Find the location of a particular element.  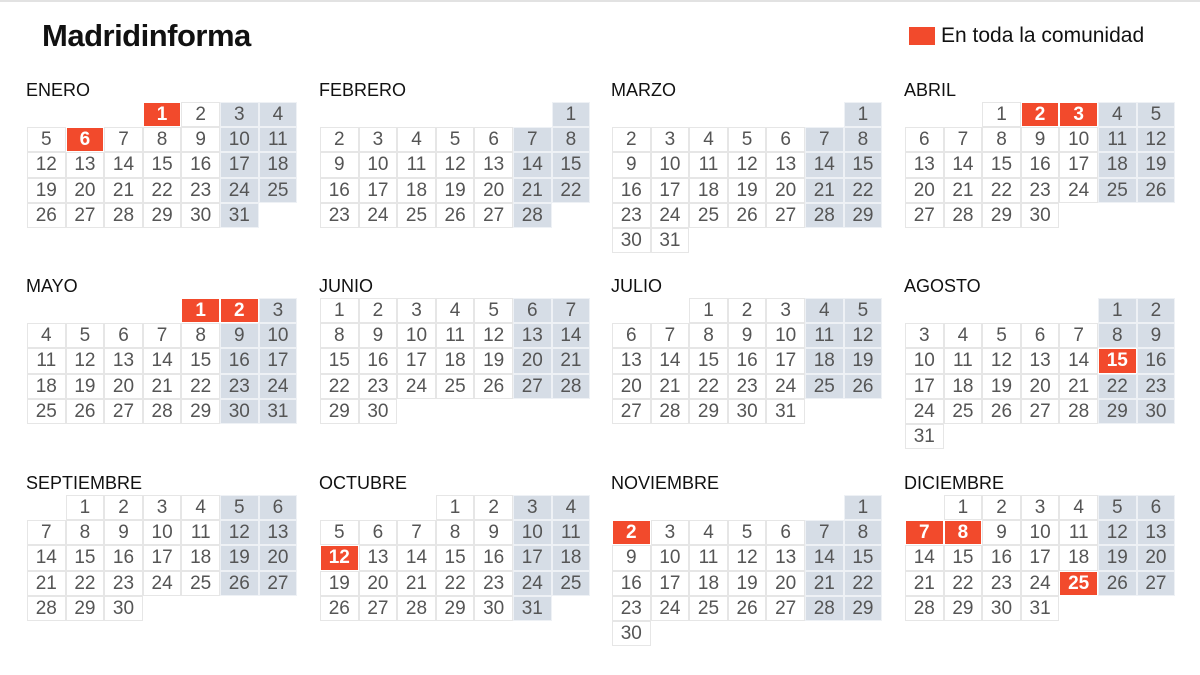

weekend-day-cell: 13 is located at coordinates (532, 336).